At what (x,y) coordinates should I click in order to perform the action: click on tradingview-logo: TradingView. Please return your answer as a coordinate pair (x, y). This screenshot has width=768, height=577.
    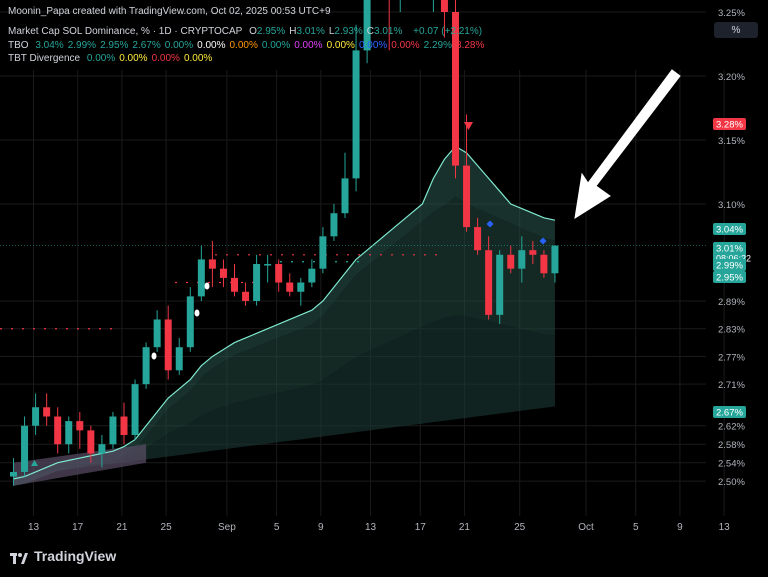
    Looking at the image, I should click on (63, 556).